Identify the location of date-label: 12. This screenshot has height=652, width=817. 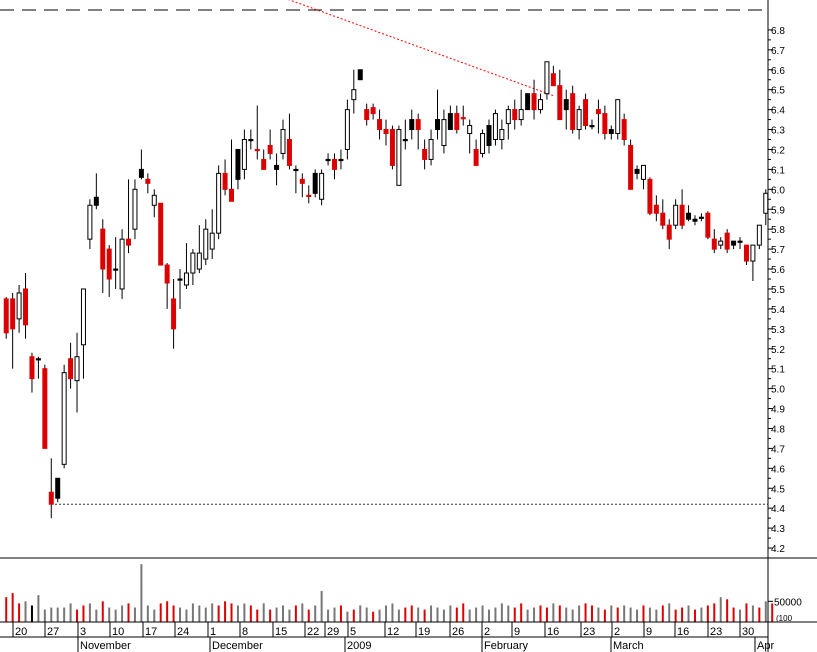
(393, 632).